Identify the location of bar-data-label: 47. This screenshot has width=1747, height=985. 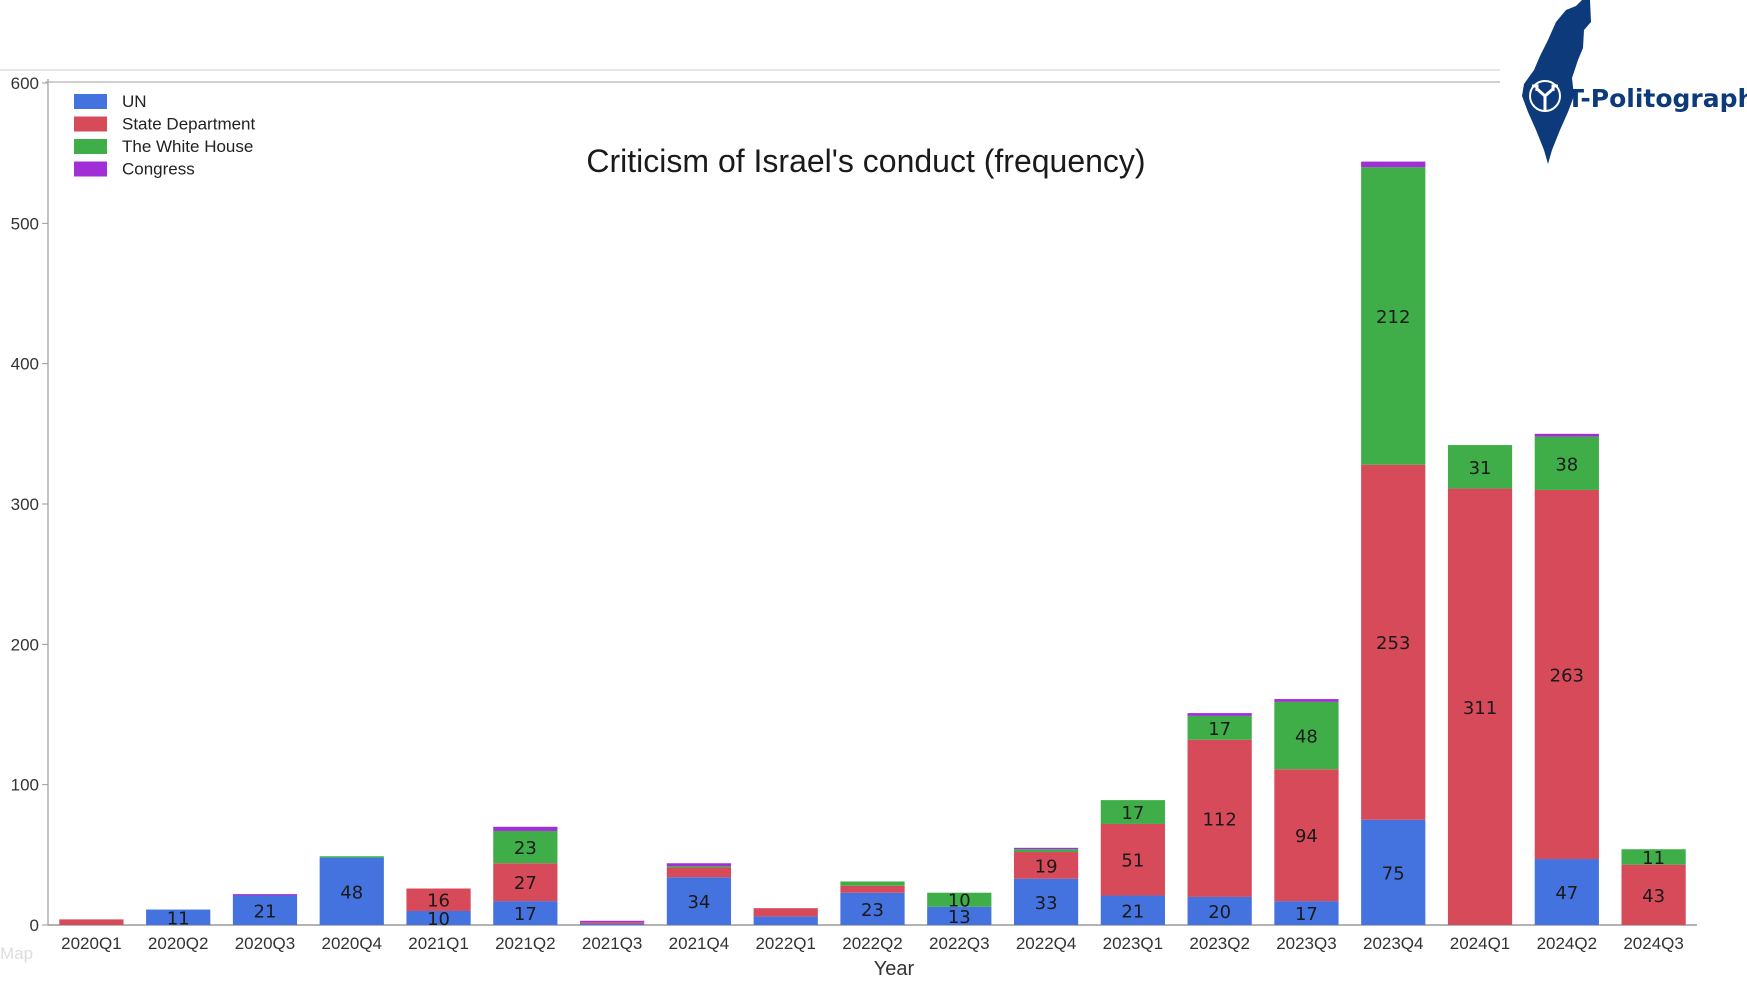
(1566, 893).